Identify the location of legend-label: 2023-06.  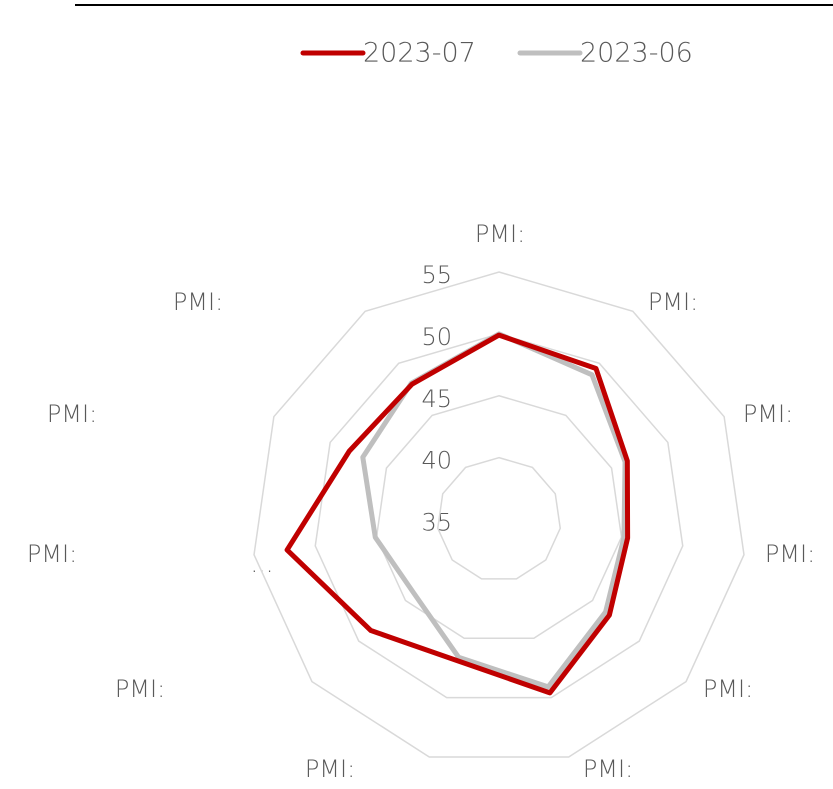
(636, 53).